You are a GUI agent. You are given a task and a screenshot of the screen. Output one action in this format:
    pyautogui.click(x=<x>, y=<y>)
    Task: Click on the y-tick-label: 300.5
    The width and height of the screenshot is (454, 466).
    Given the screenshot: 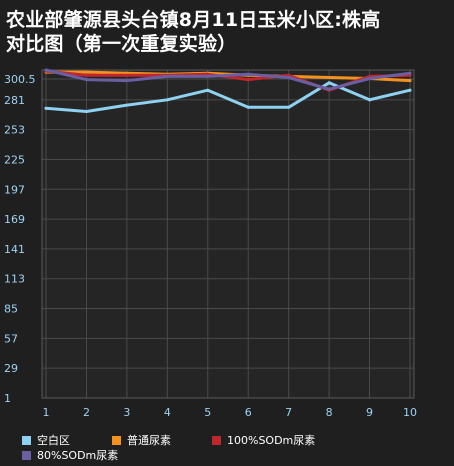 What is the action you would take?
    pyautogui.click(x=20, y=79)
    